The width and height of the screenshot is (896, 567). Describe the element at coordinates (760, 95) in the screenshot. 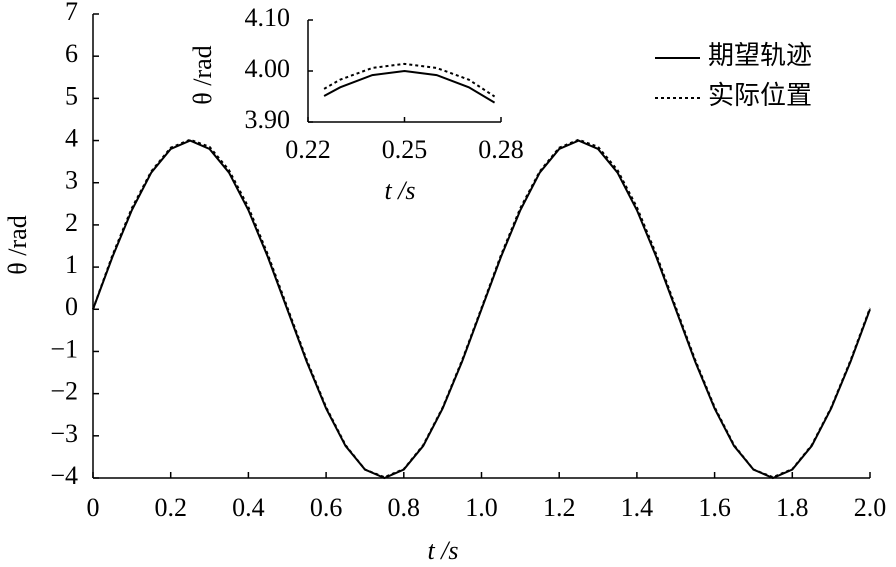

I see `legend-label: 实际位置` at that location.